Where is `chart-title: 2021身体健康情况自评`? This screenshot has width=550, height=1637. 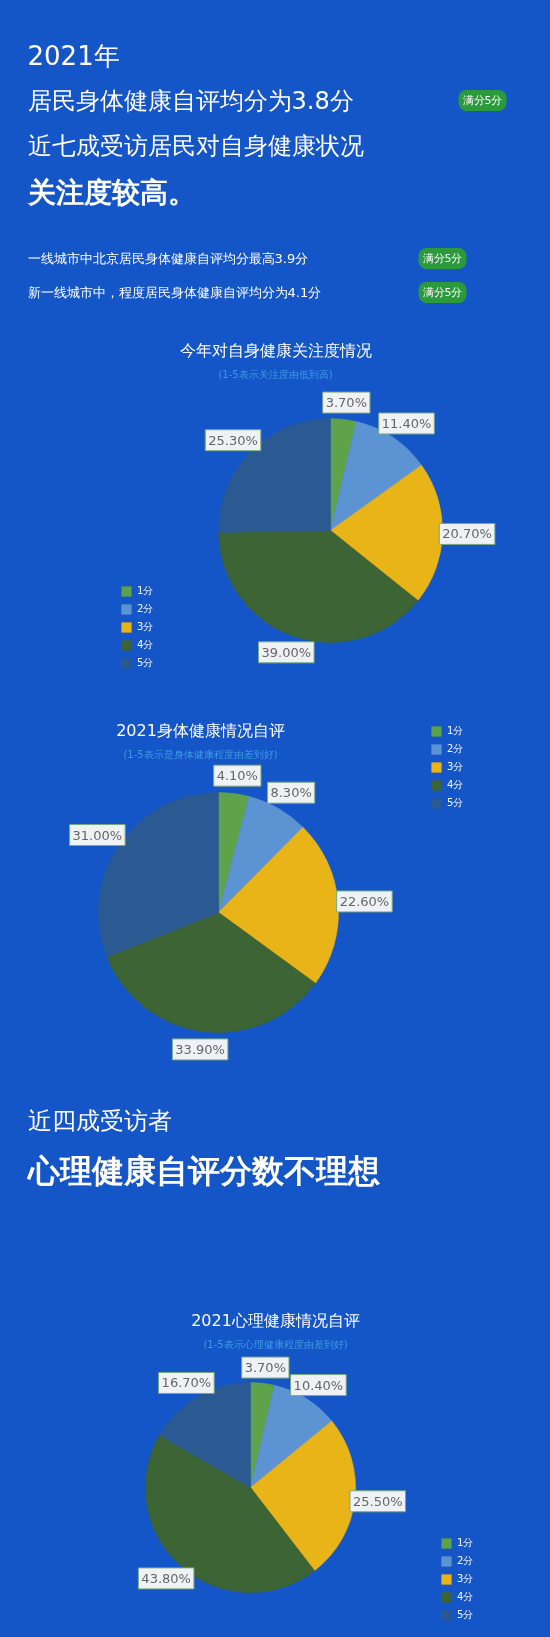
chart-title: 2021身体健康情况自评 is located at coordinates (200, 730).